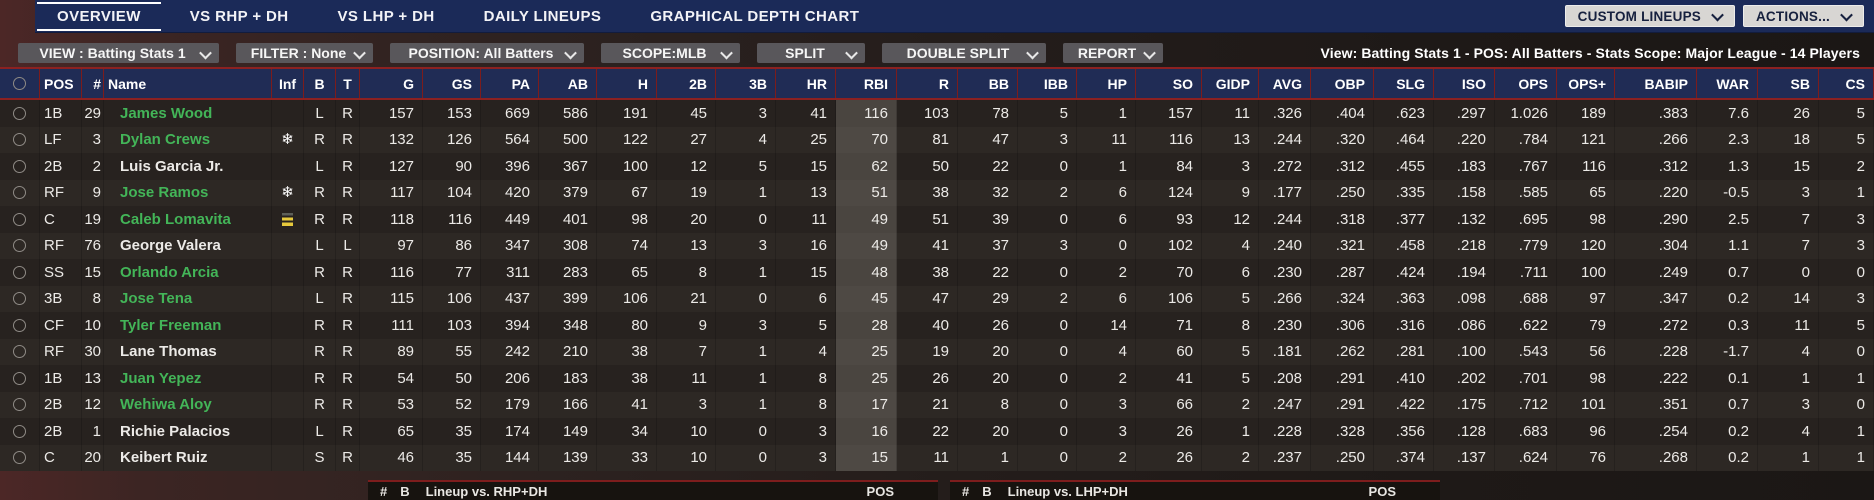 Image resolution: width=1874 pixels, height=500 pixels. Describe the element at coordinates (188, 83) in the screenshot. I see `column-header-name: Name` at that location.